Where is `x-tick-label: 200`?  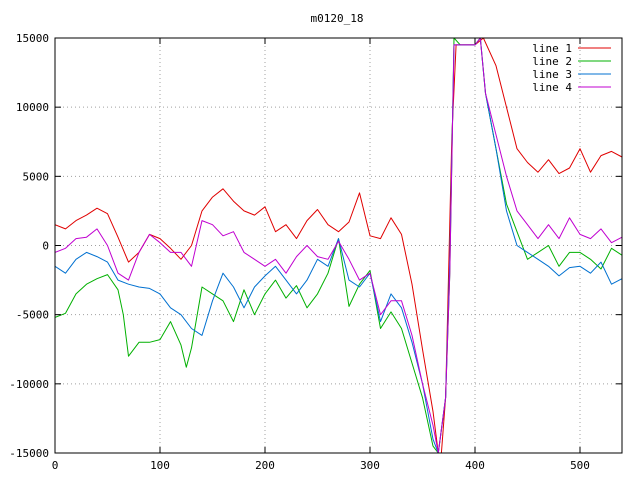
x-tick-label: 200 is located at coordinates (265, 465).